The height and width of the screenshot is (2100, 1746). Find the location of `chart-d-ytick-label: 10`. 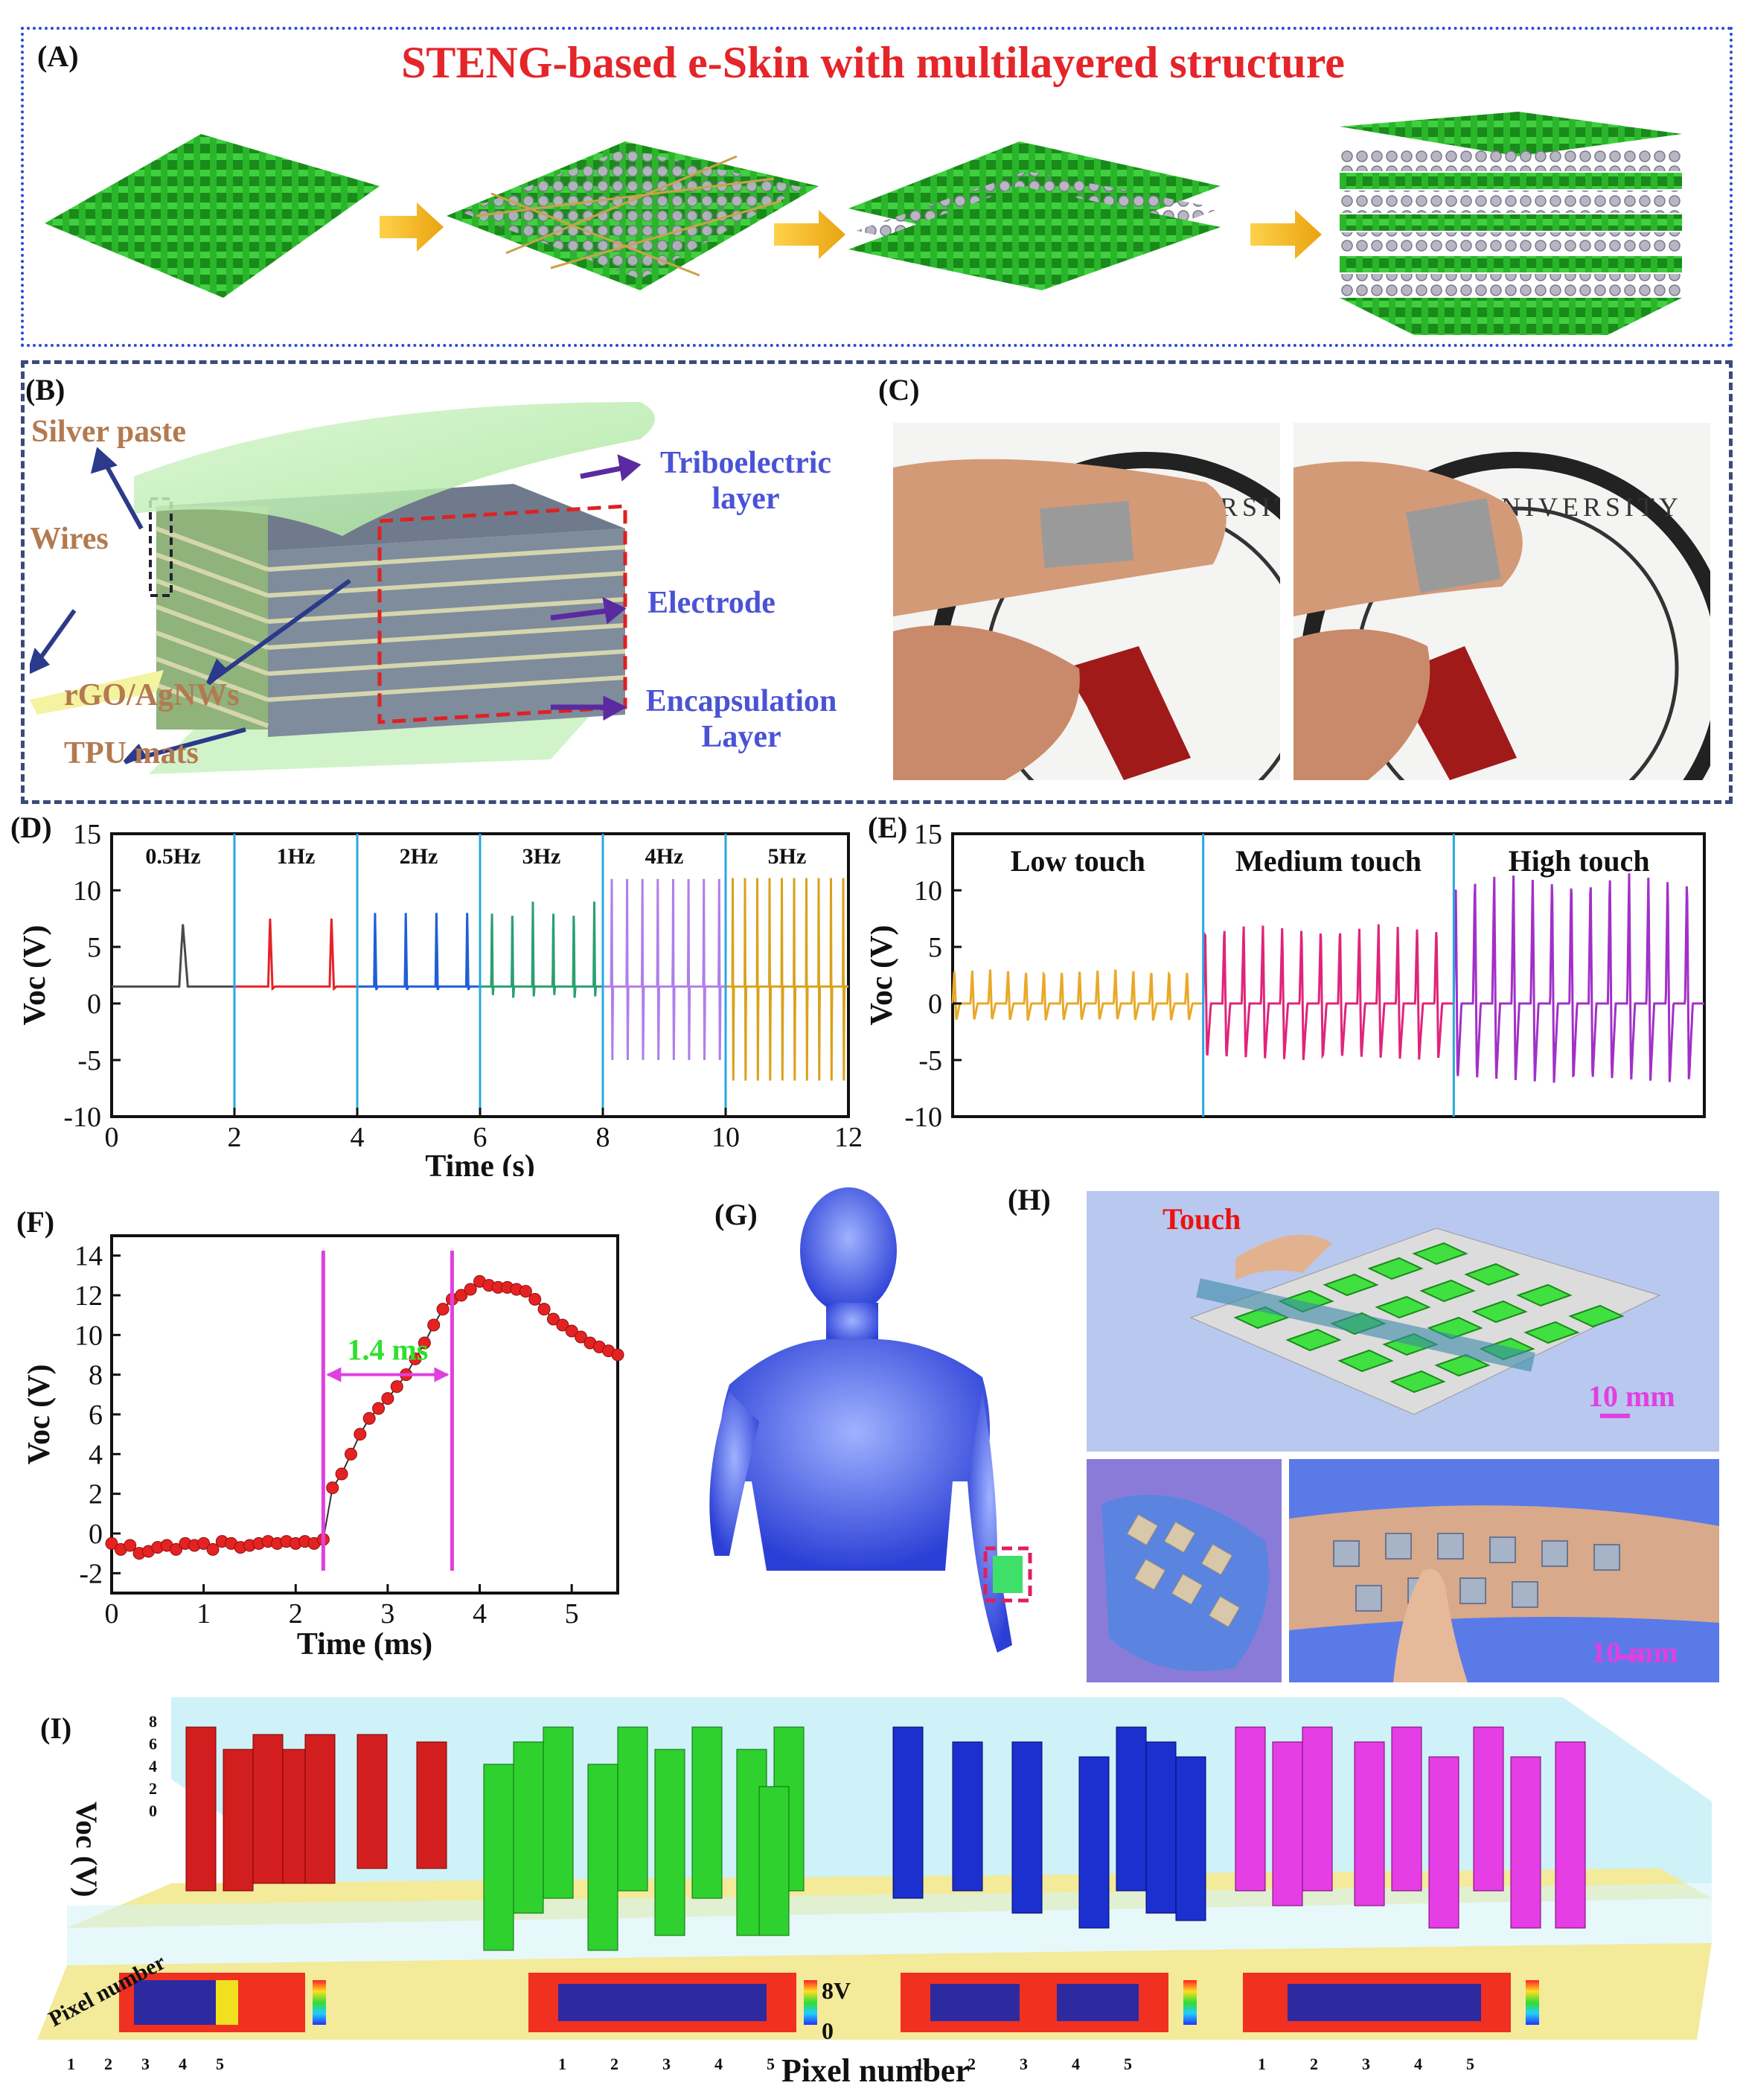

chart-d-ytick-label: 10 is located at coordinates (87, 891).